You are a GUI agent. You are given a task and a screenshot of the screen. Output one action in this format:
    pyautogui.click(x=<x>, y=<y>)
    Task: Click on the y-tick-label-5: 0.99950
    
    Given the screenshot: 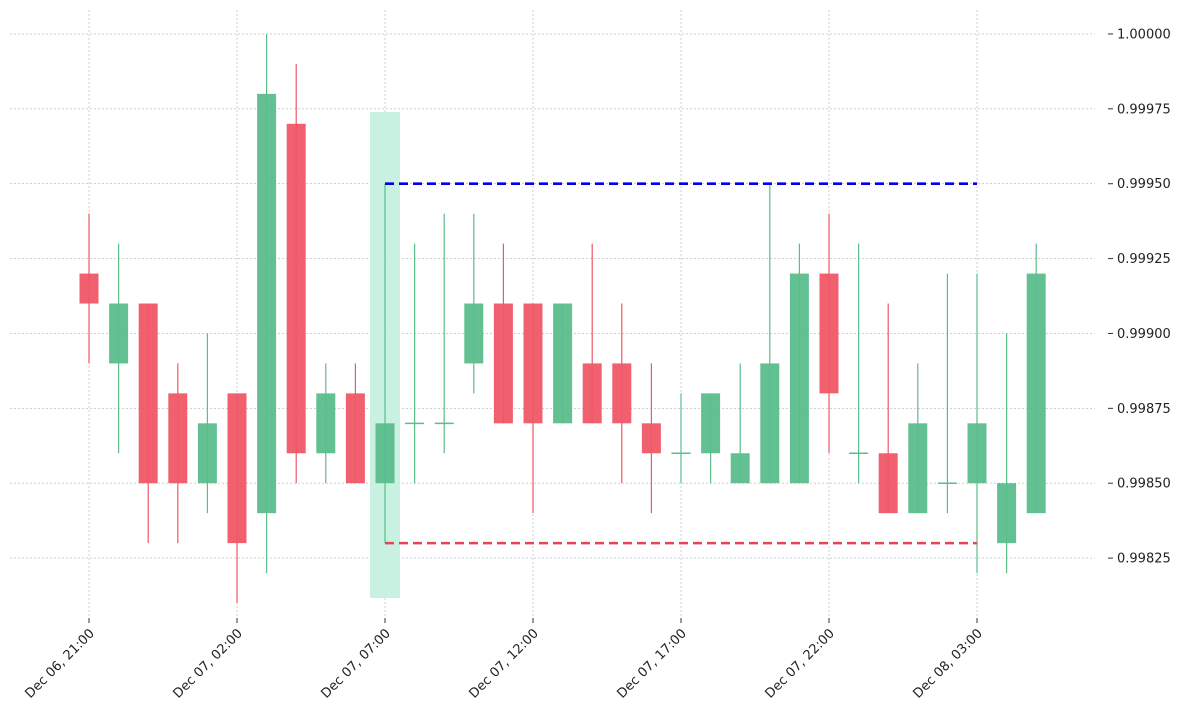 What is the action you would take?
    pyautogui.click(x=1144, y=184)
    